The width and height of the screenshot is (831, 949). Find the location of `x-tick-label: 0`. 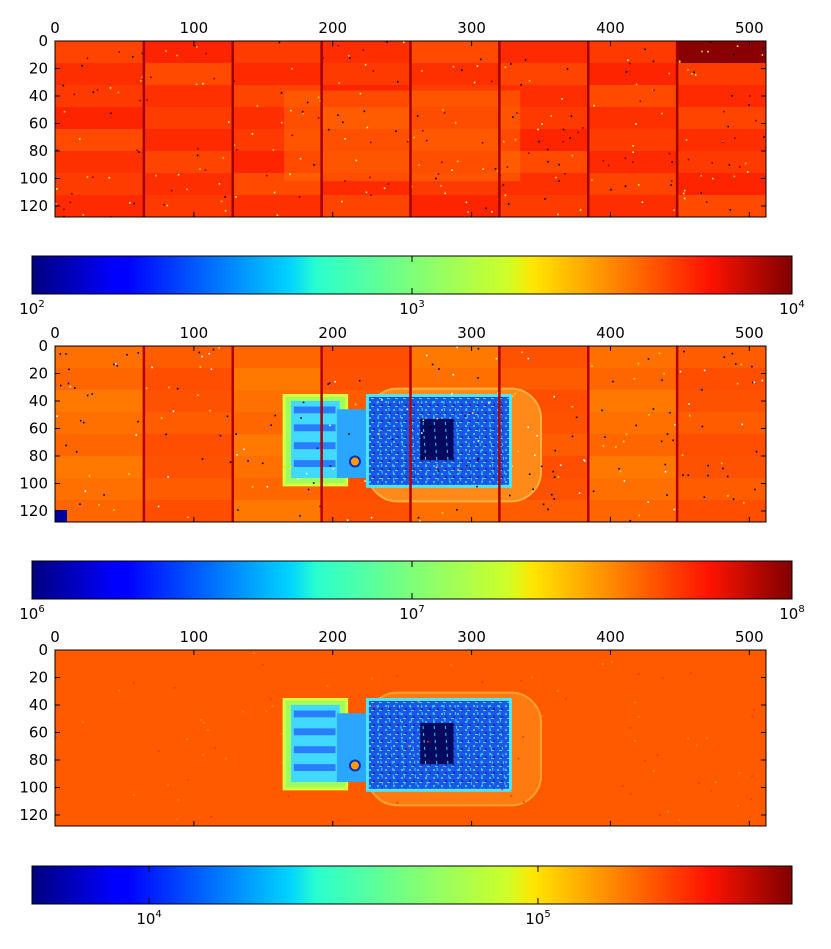

x-tick-label: 0 is located at coordinates (55, 637).